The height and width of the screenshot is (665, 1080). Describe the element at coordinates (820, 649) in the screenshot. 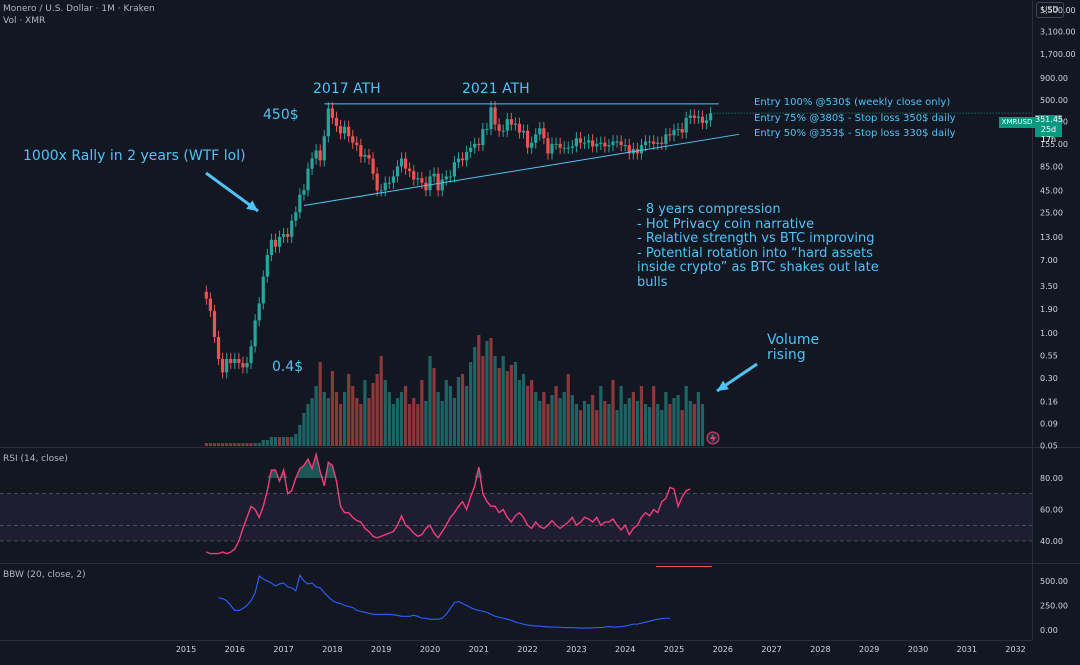

I see `time-axis-tick: 2028` at that location.